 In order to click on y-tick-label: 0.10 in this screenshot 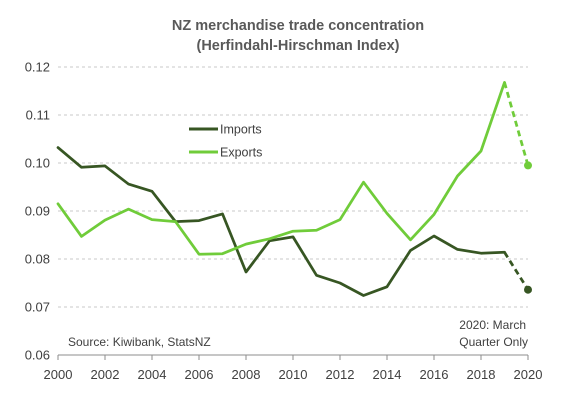, I will do `click(37, 163)`.